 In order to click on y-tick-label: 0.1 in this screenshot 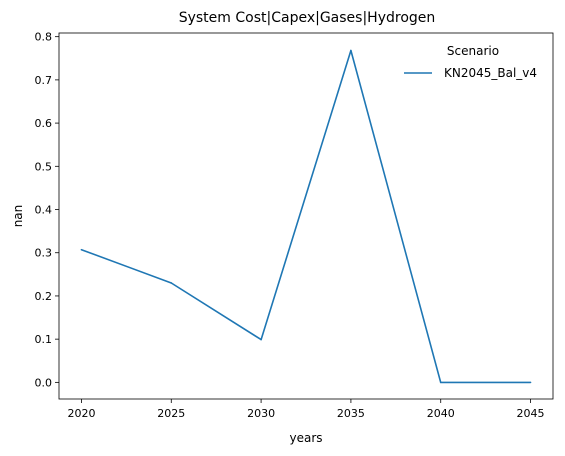, I will do `click(44, 339)`.